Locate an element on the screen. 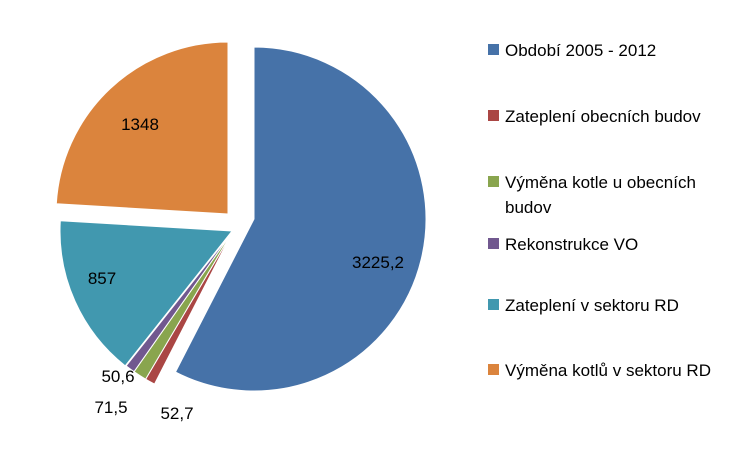 This screenshot has width=745, height=450. legend-item-3: Výměna kotle u obecních budov is located at coordinates (609, 195).